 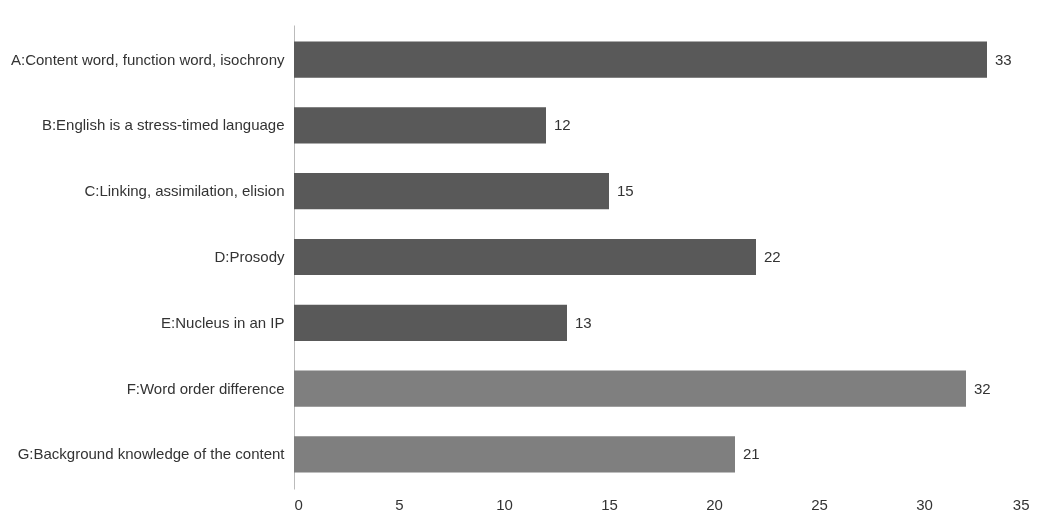 What do you see at coordinates (1003, 59) in the screenshot?
I see `data-label: 33` at bounding box center [1003, 59].